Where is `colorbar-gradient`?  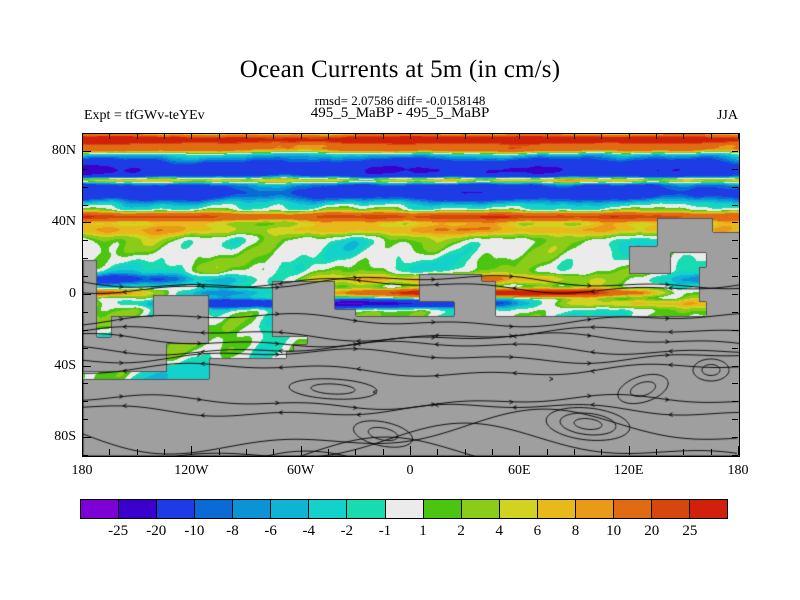 colorbar-gradient is located at coordinates (404, 509).